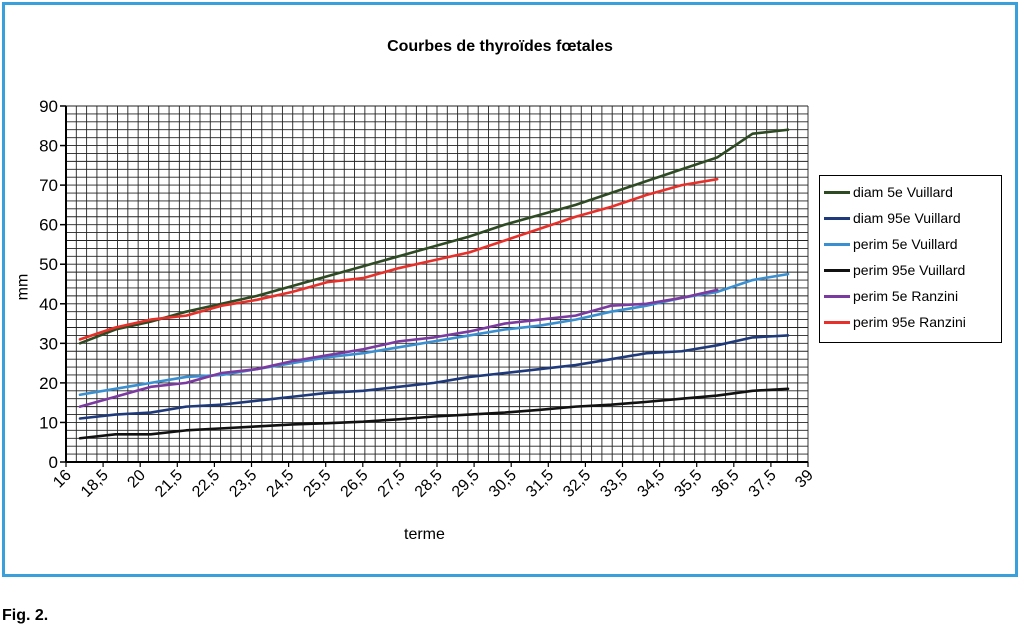 The width and height of the screenshot is (1024, 631). Describe the element at coordinates (651, 484) in the screenshot. I see `x-tick-label: 34,5` at that location.